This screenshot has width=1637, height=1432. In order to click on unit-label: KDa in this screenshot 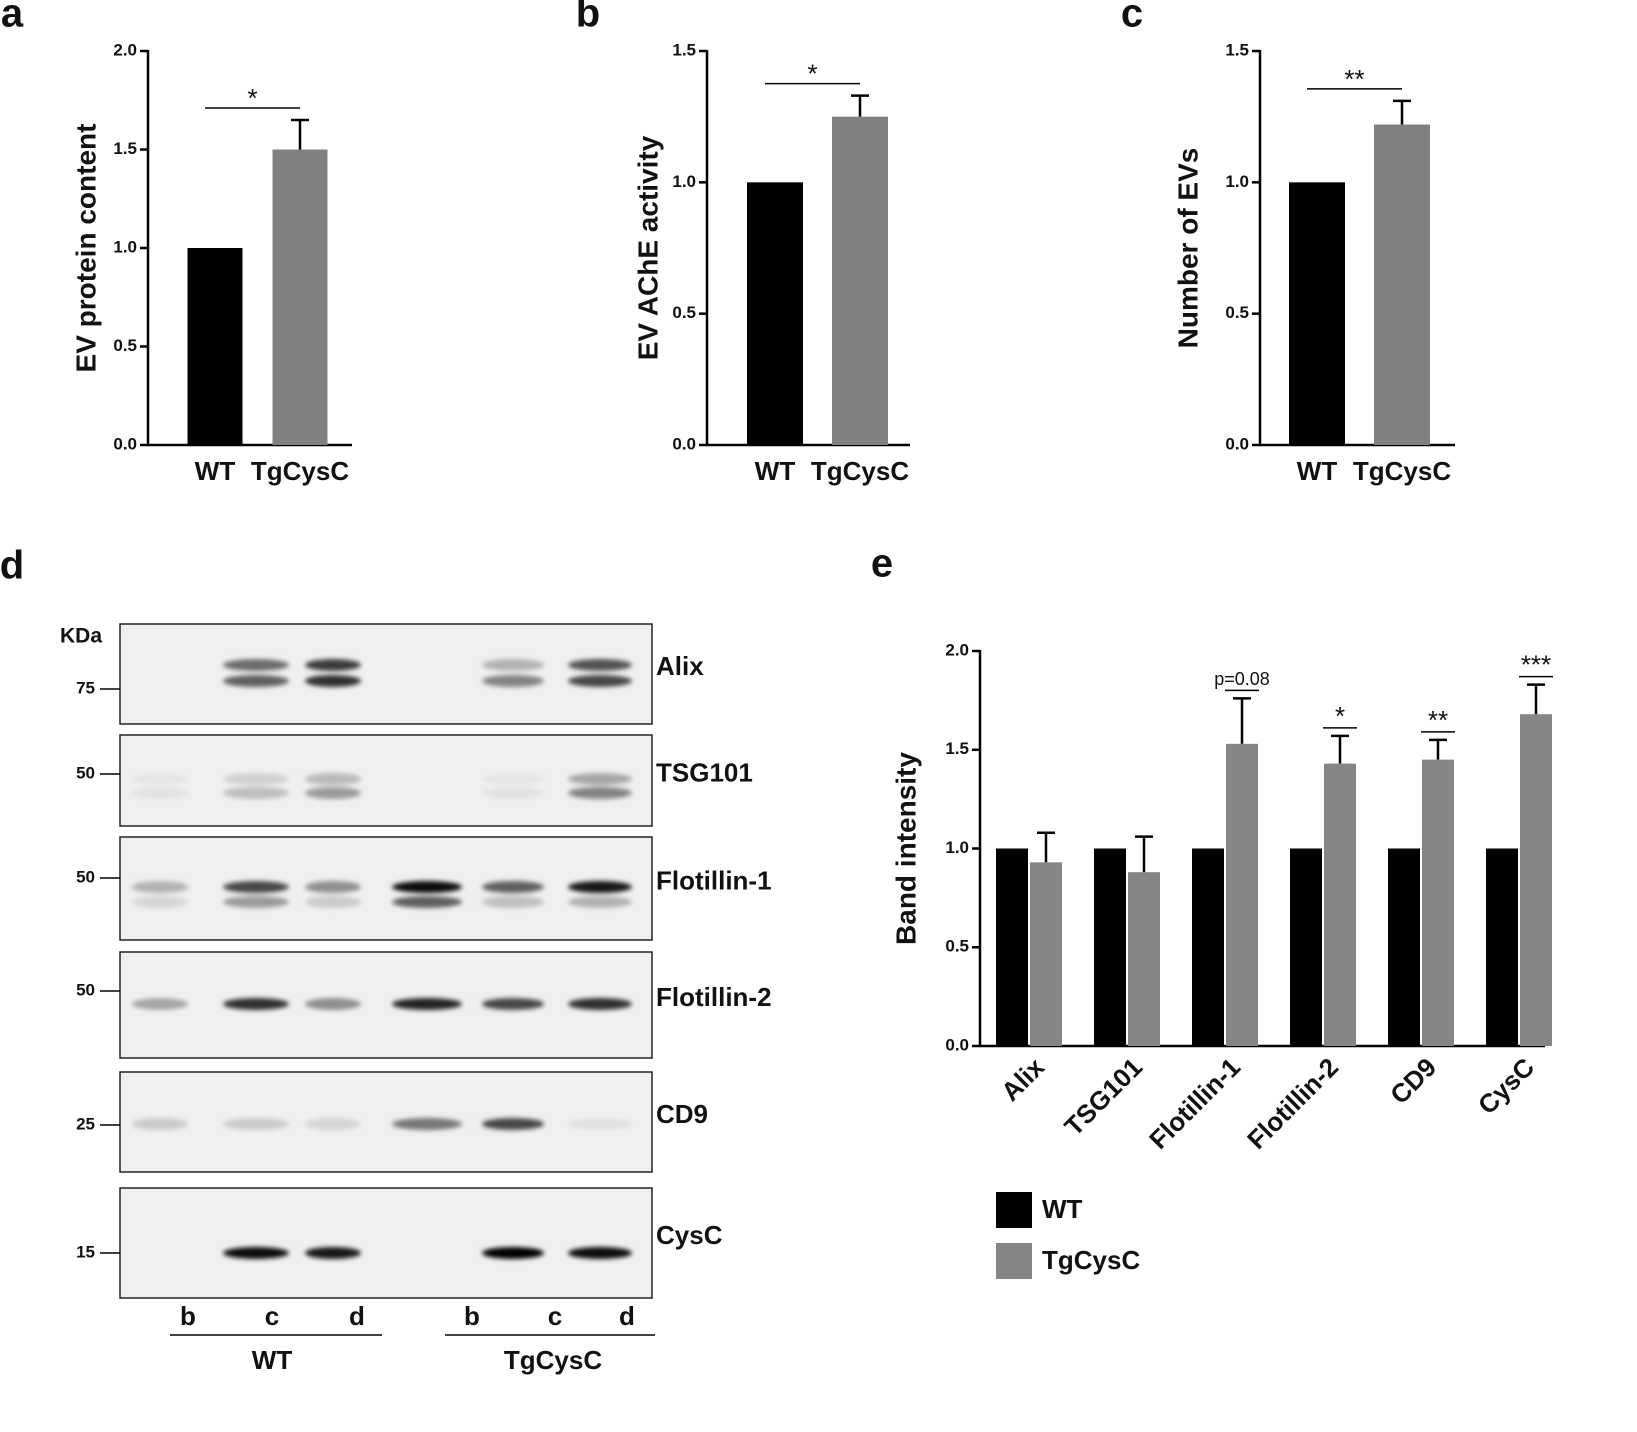, I will do `click(81, 636)`.